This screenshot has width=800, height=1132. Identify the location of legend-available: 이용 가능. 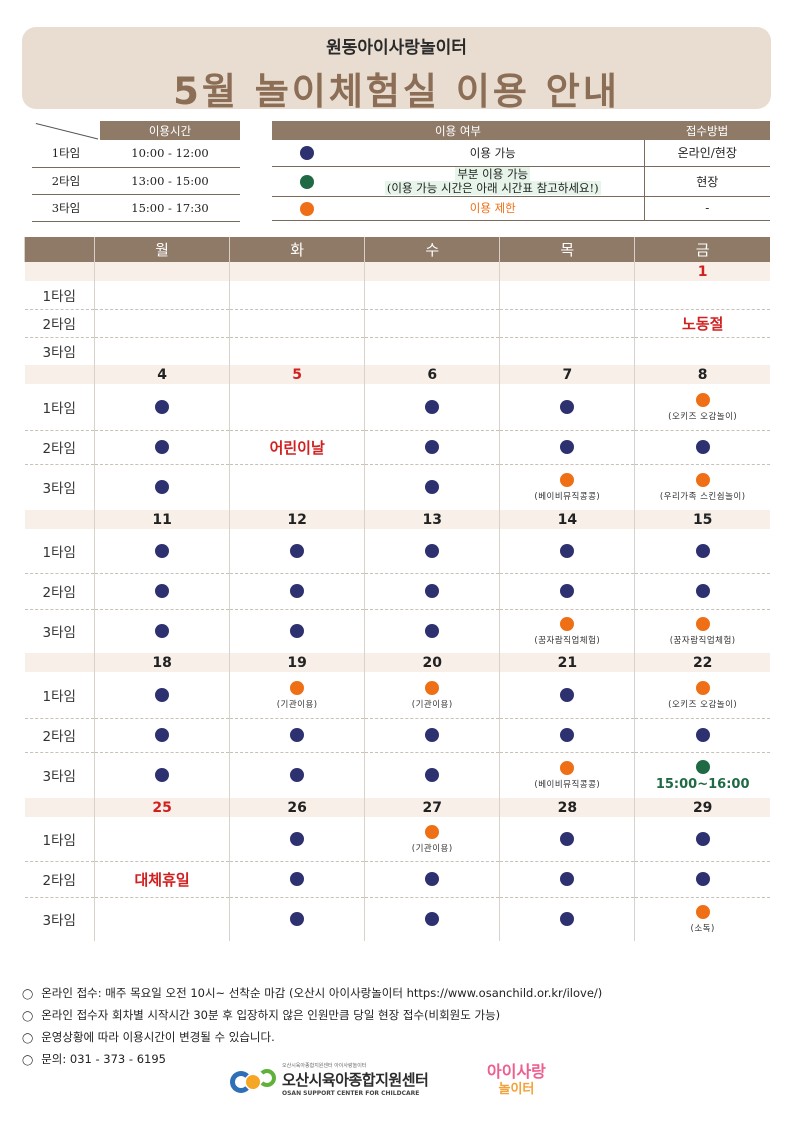
(493, 153).